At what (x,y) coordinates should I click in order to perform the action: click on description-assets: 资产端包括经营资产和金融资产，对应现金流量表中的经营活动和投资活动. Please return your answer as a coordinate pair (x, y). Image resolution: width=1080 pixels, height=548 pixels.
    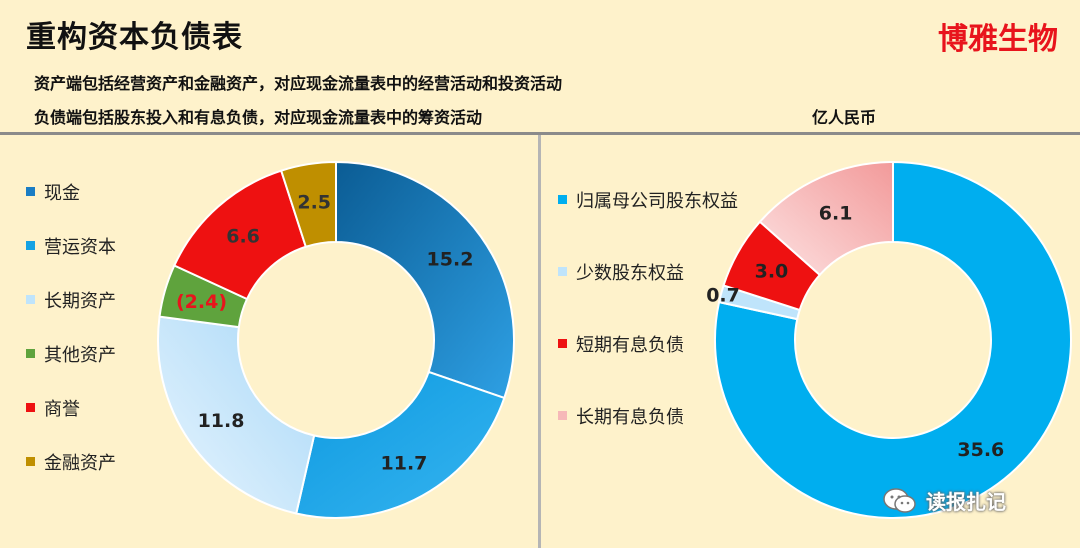
    Looking at the image, I should click on (298, 83).